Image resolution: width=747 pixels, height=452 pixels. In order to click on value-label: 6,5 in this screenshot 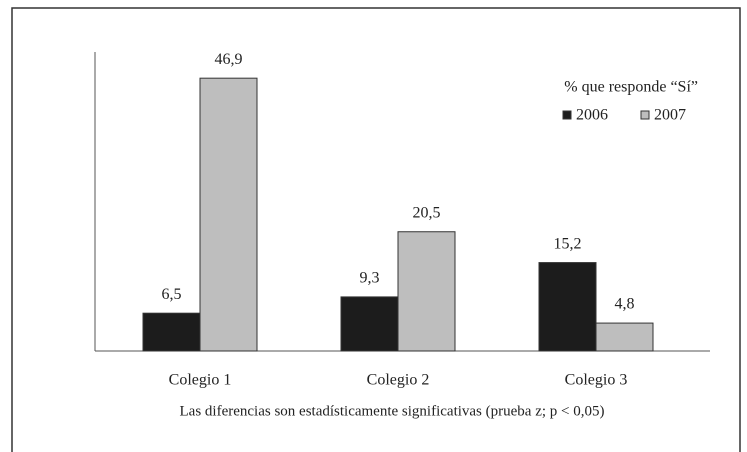, I will do `click(172, 294)`.